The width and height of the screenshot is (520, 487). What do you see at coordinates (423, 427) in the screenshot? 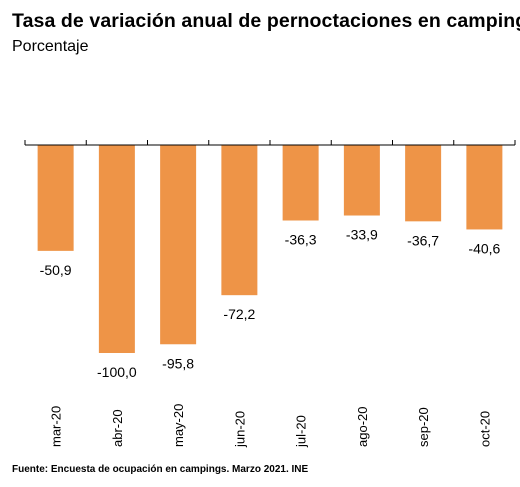
I see `x-tick-label-sep-20: sep-20` at bounding box center [423, 427].